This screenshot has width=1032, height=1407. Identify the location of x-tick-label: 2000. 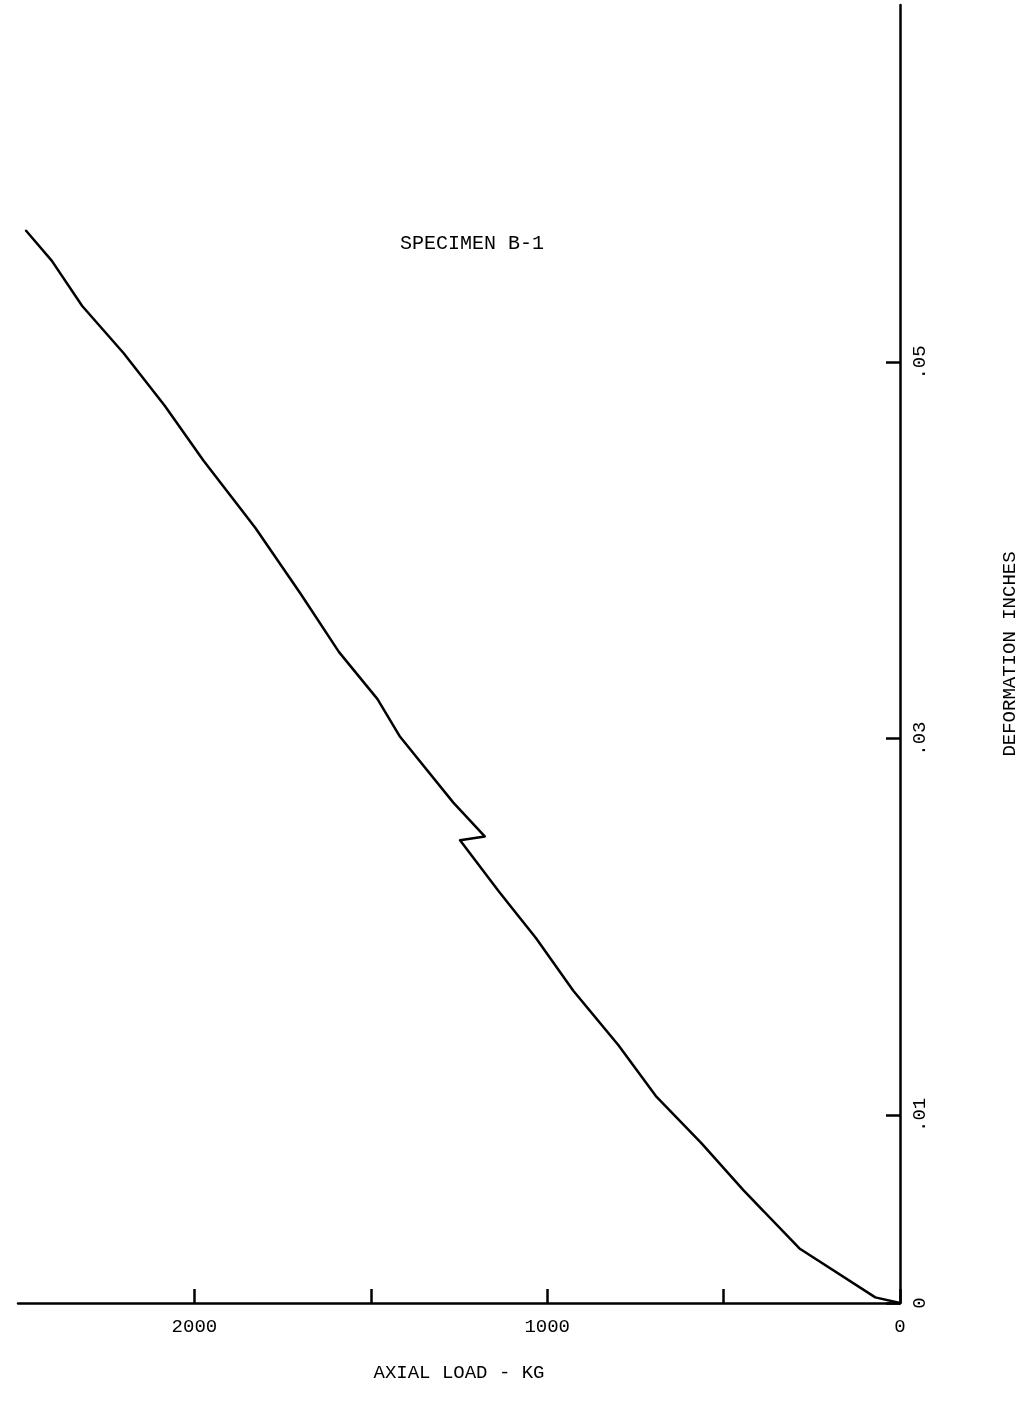
(194, 1326).